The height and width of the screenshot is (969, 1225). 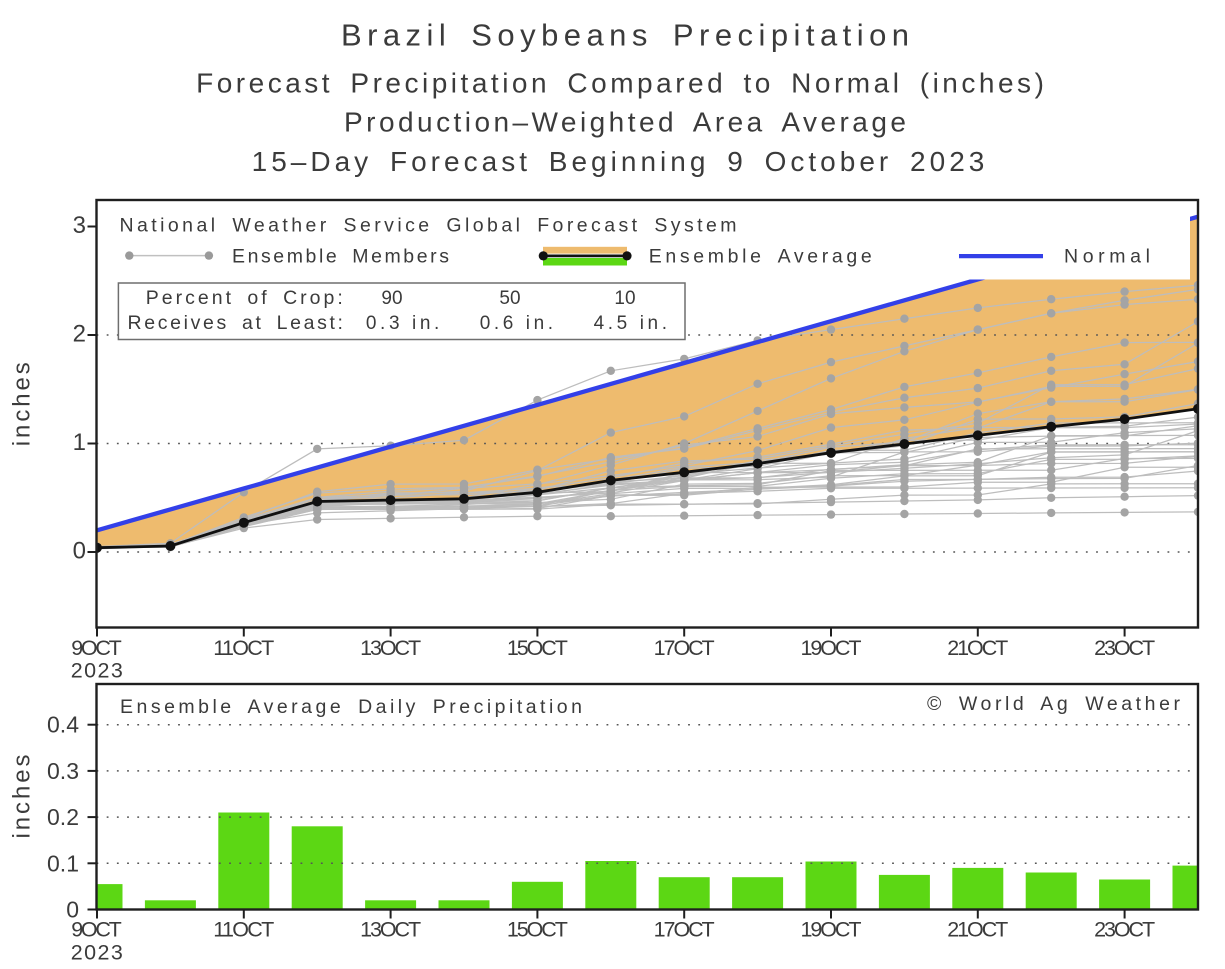 I want to click on svg-text:15–Day Forecast Beginning 9 Oc: 15–Day Forecast Beginning 9 October 2023, so click(x=620, y=161).